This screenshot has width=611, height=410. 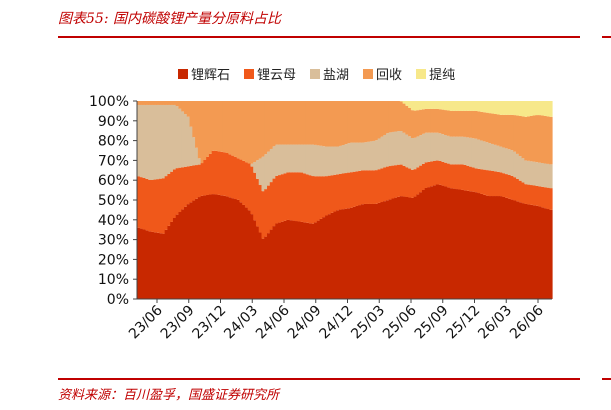 I want to click on legend-item-lepidolite: 锂云母, so click(x=270, y=73).